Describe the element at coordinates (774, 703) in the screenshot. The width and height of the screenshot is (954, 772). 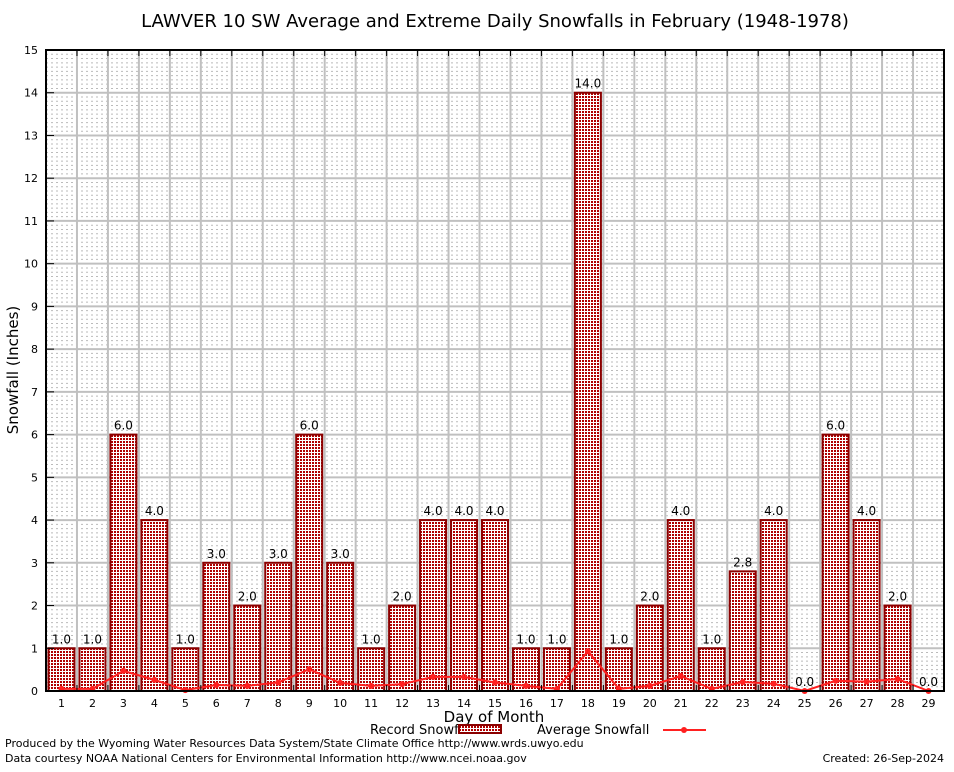
I see `x-tick-label: 24` at that location.